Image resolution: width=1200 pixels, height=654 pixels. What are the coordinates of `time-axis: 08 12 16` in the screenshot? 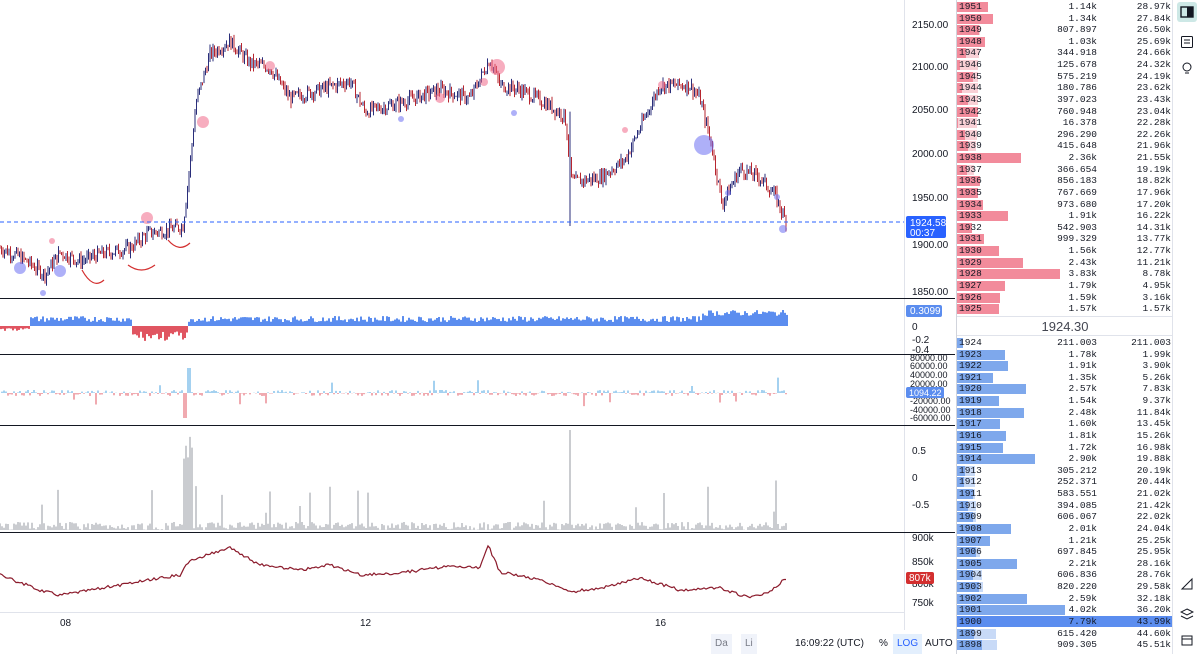 It's located at (363, 623).